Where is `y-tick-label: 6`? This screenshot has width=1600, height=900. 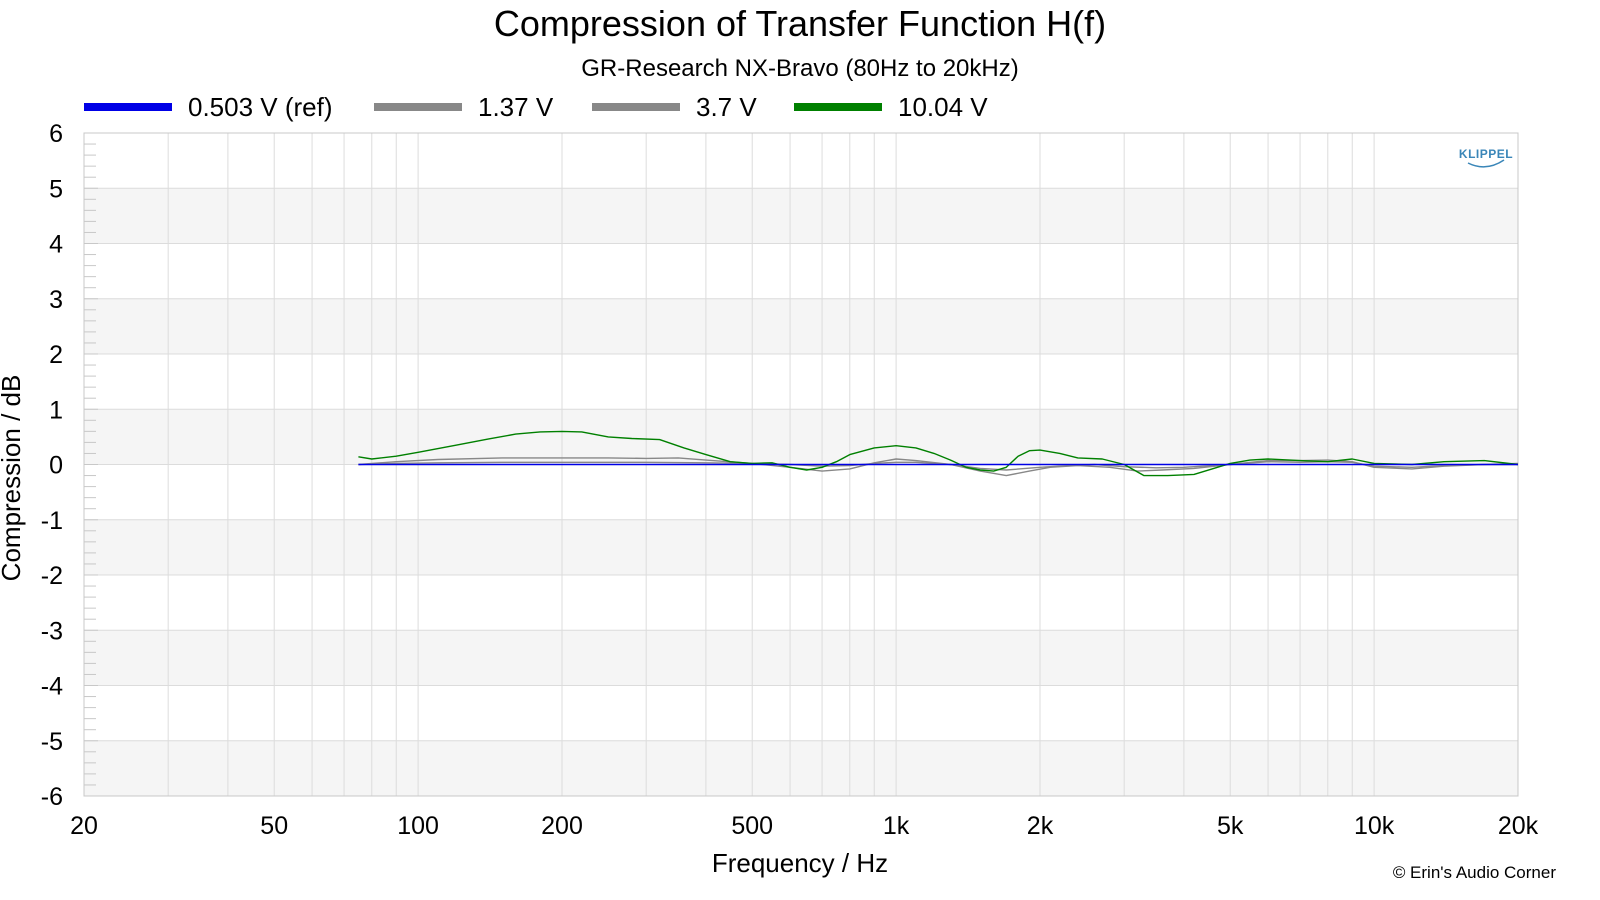
y-tick-label: 6 is located at coordinates (56, 134).